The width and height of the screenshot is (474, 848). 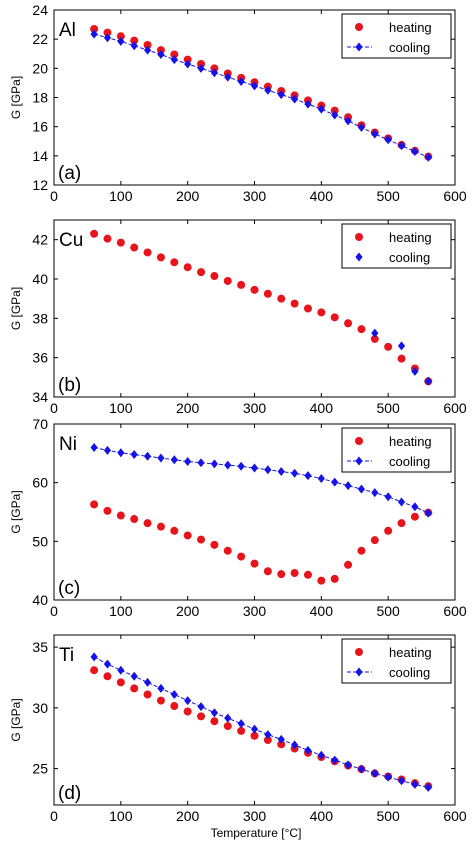 I want to click on legend-label: cooling, so click(x=409, y=257).